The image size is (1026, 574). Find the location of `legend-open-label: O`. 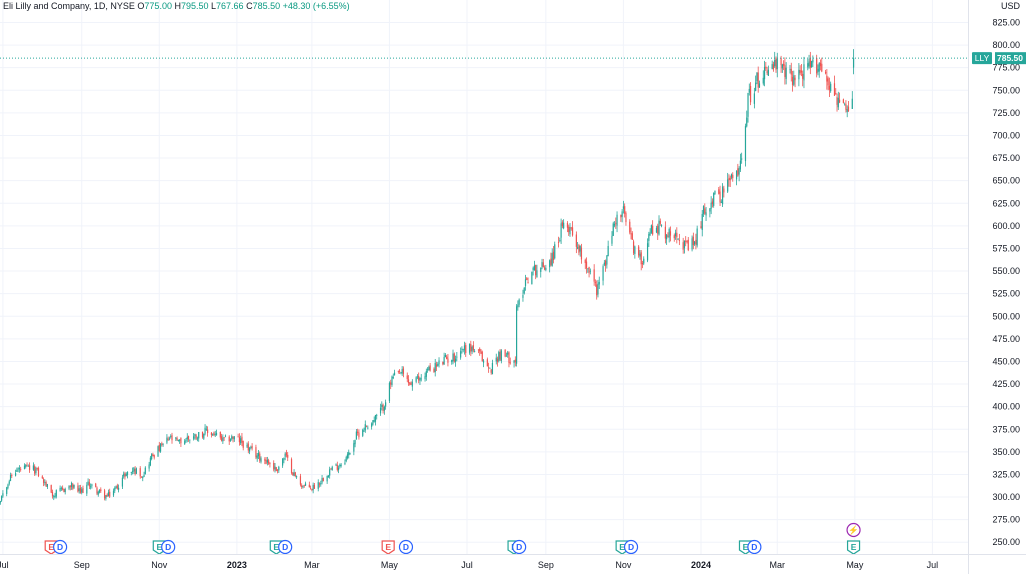

legend-open-label: O is located at coordinates (141, 6).